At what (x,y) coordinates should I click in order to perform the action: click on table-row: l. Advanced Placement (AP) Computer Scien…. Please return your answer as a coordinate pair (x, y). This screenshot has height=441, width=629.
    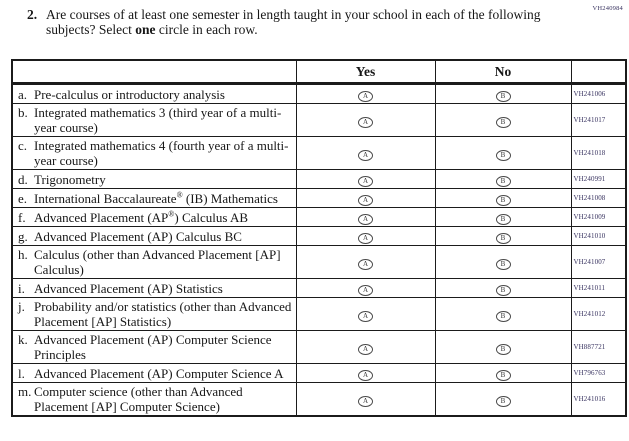
    Looking at the image, I should click on (319, 373).